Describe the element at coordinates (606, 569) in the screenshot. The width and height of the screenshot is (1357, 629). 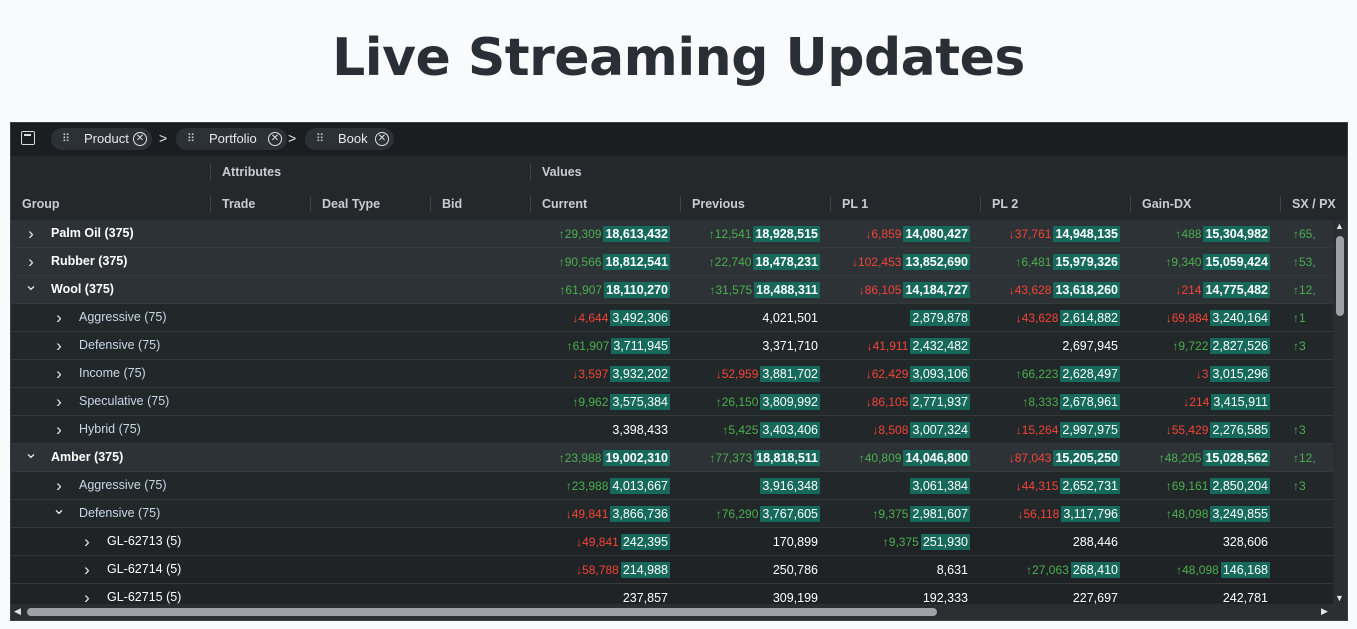
I see `cell-current: ↓58,788 214,988` at that location.